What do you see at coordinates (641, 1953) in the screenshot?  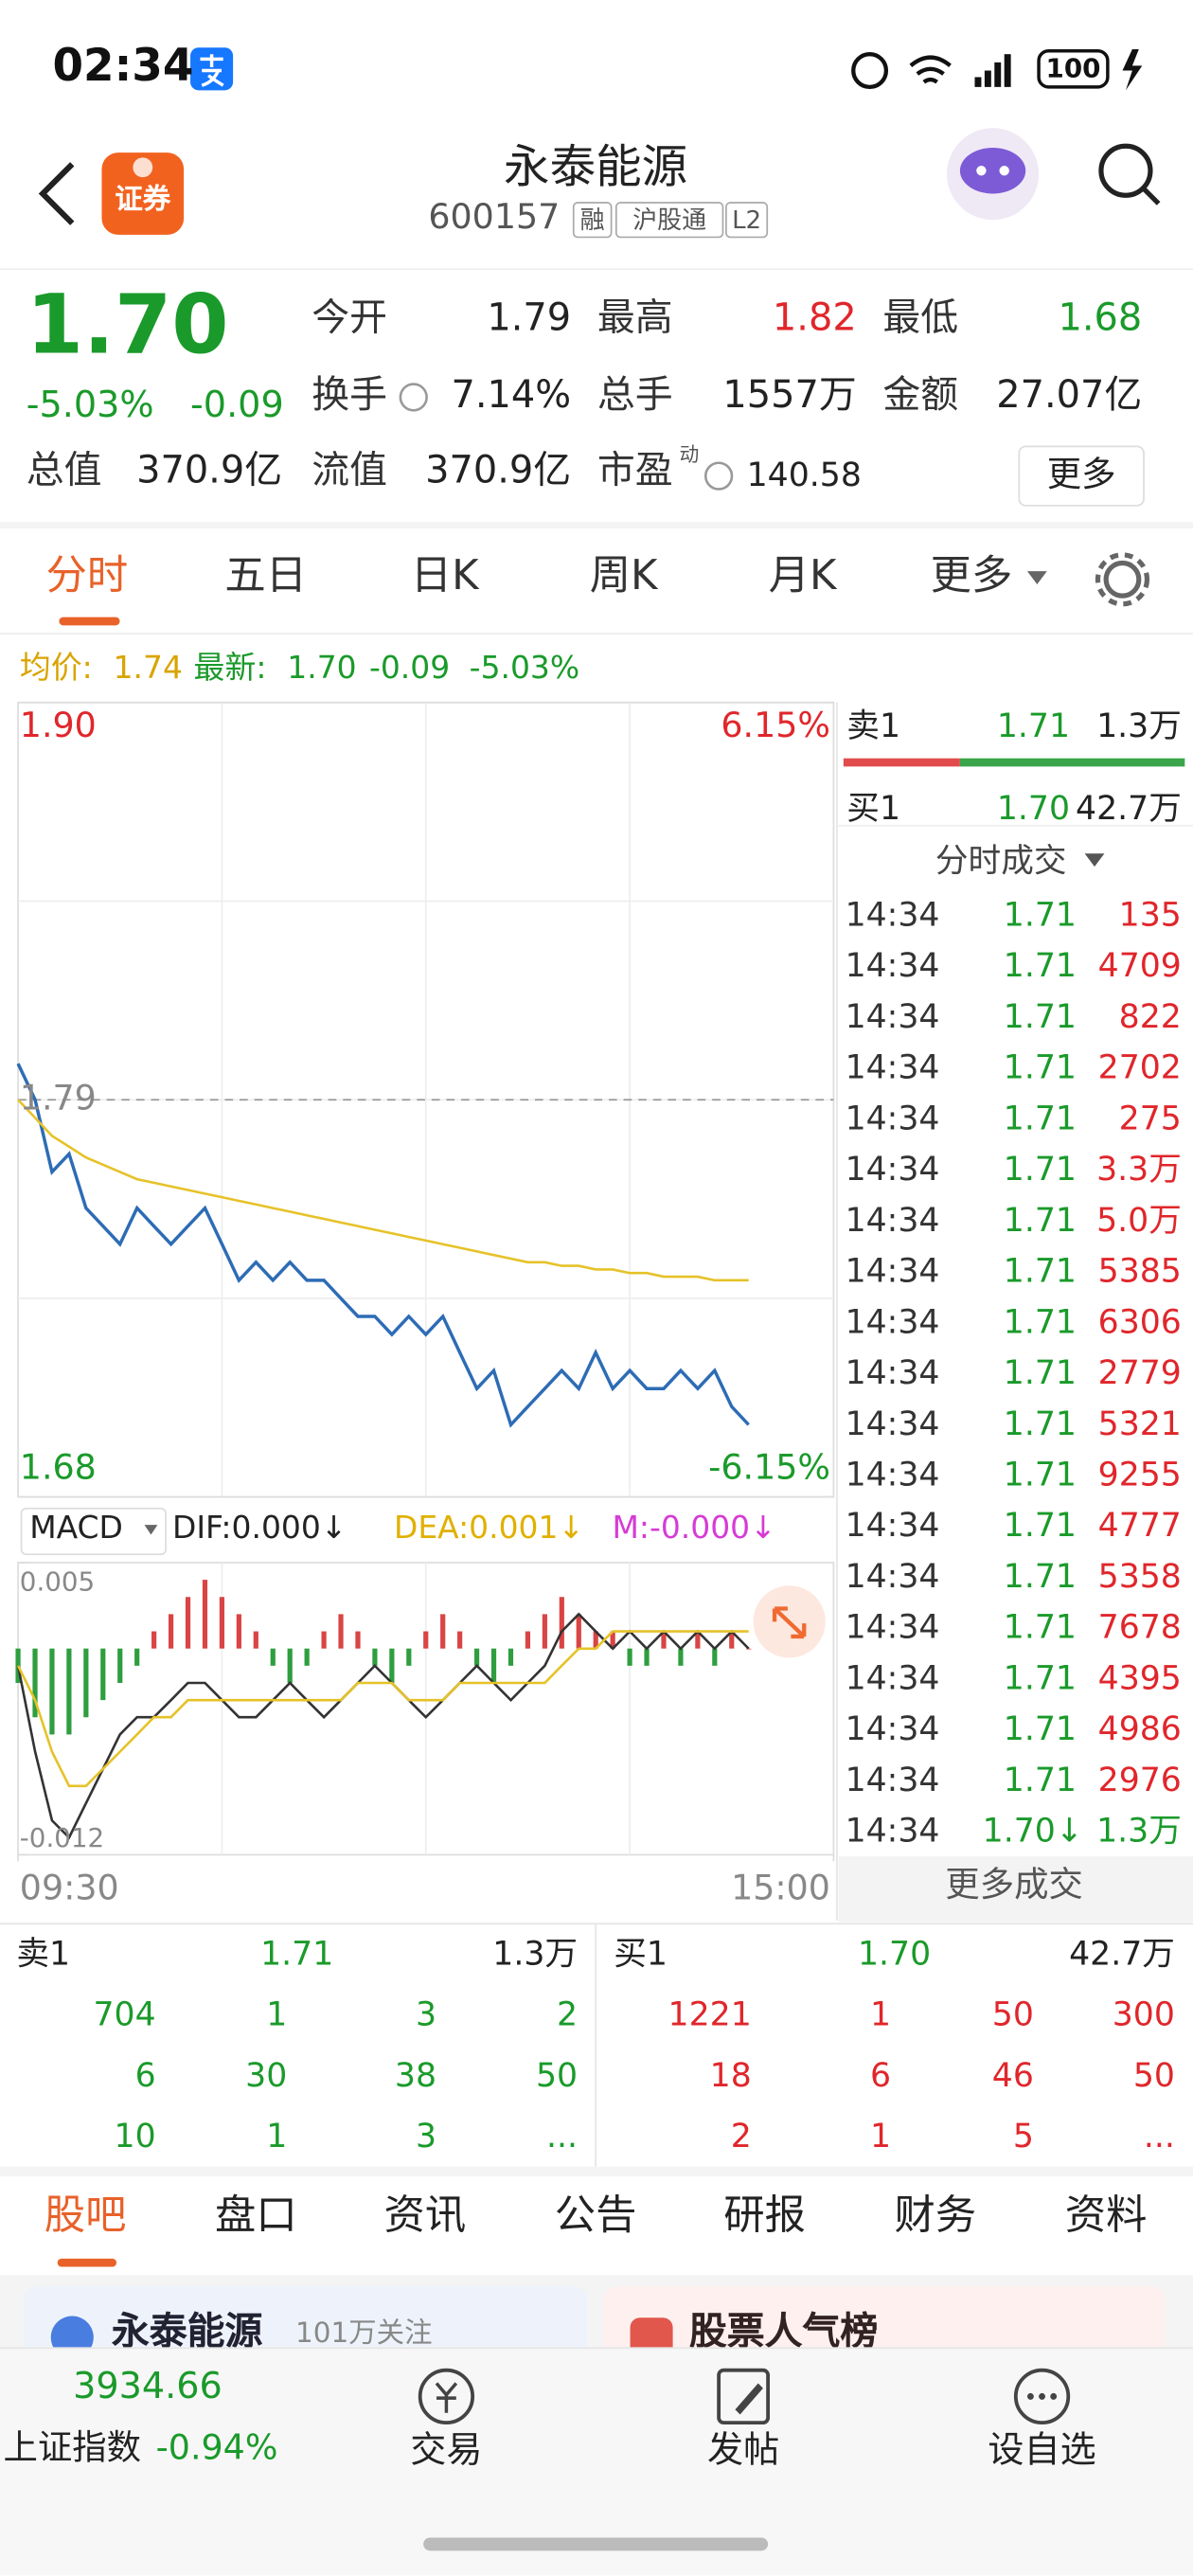 I see `book-label: 买1` at bounding box center [641, 1953].